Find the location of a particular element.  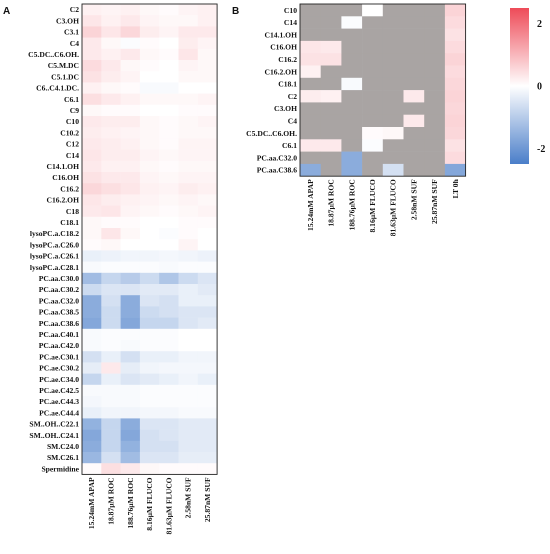

row-label: C10 is located at coordinates (72, 121).